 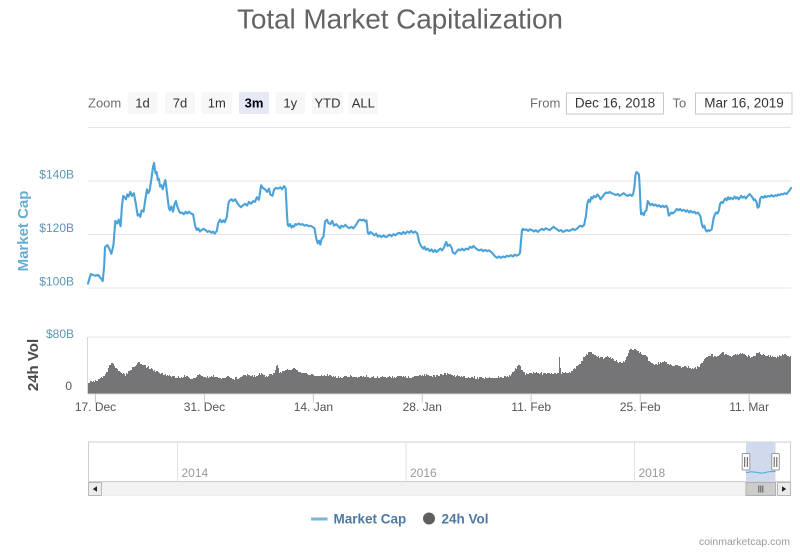 I want to click on svg-text: 28. Jan, so click(x=422, y=407).